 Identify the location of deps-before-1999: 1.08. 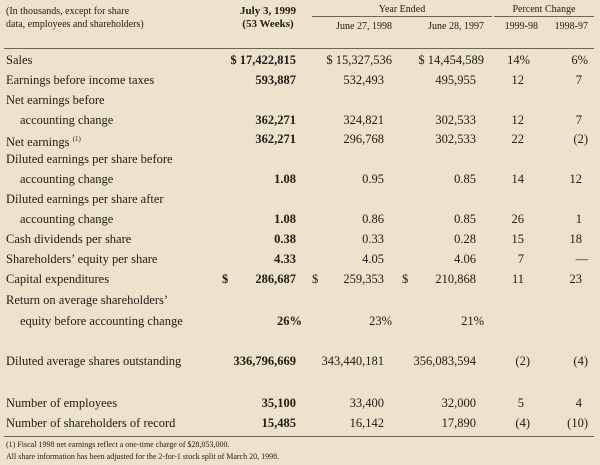
(285, 179).